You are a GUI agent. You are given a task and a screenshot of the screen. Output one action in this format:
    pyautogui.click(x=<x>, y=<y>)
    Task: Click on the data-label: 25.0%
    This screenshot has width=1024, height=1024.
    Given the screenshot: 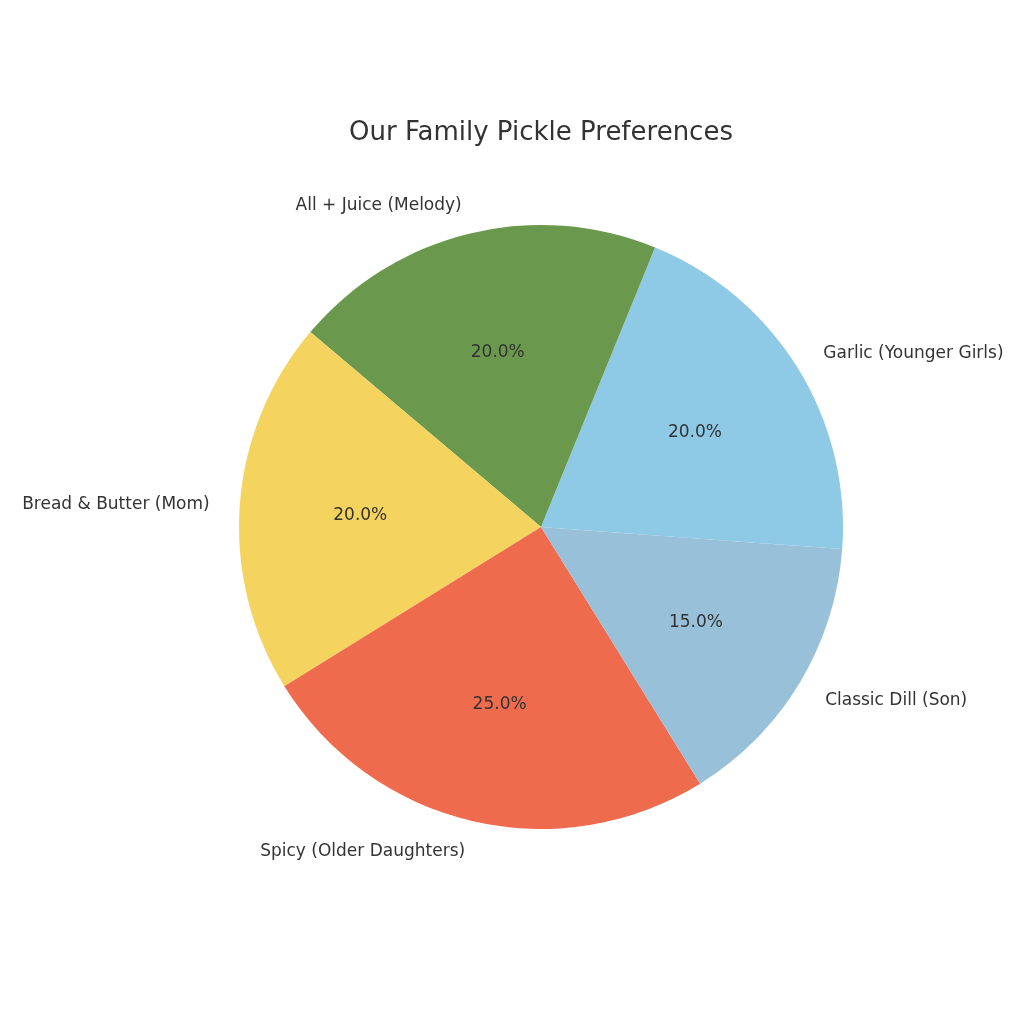 What is the action you would take?
    pyautogui.click(x=499, y=703)
    